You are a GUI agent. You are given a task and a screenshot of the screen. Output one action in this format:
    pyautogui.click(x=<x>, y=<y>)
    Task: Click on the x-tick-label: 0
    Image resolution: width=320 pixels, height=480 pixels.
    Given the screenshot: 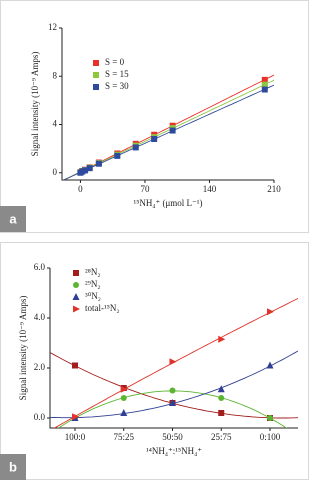 What is the action you would take?
    pyautogui.click(x=80, y=189)
    